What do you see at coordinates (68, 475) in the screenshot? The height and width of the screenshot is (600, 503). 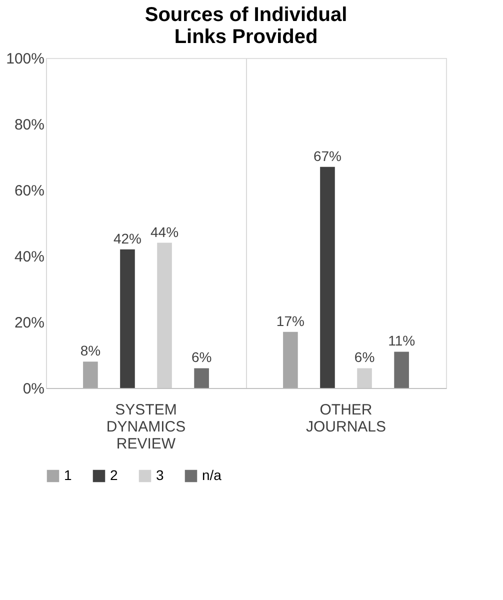 I see `legend-label: 1` at bounding box center [68, 475].